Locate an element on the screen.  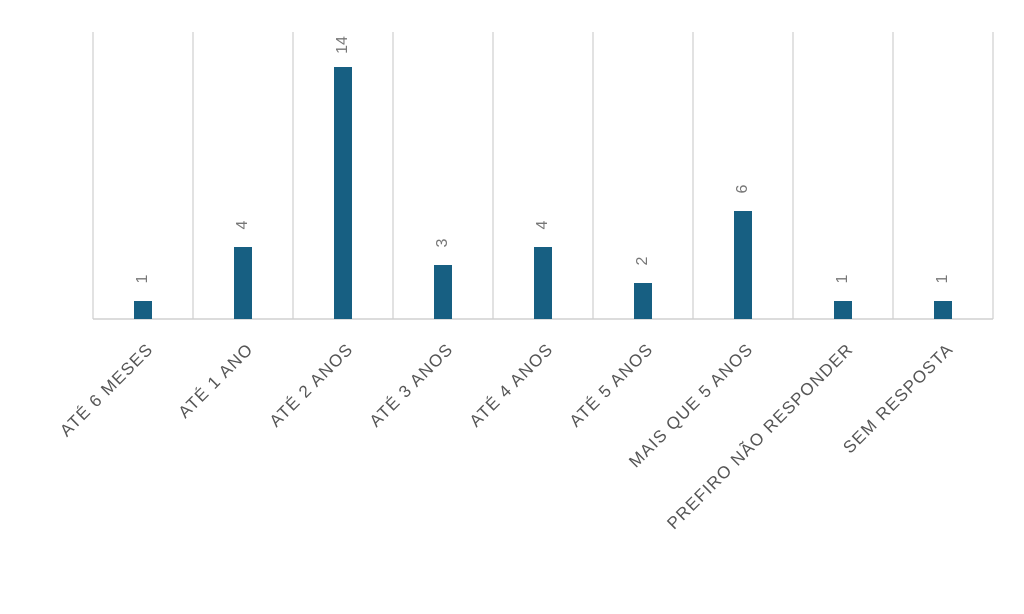
x-tick-label: PREFIRO NÃO RESPONDER is located at coordinates (760, 437).